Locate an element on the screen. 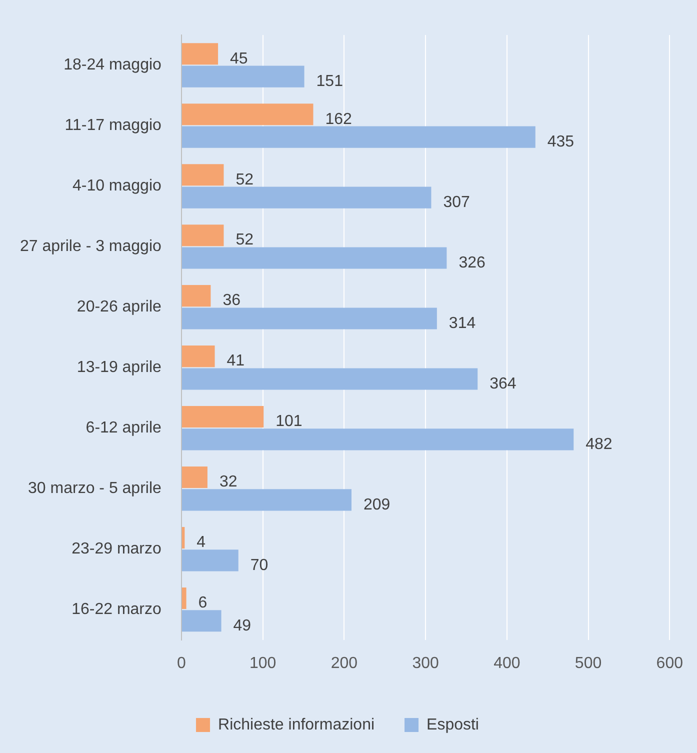 The height and width of the screenshot is (753, 697). x-tick-label: 600 is located at coordinates (670, 663).